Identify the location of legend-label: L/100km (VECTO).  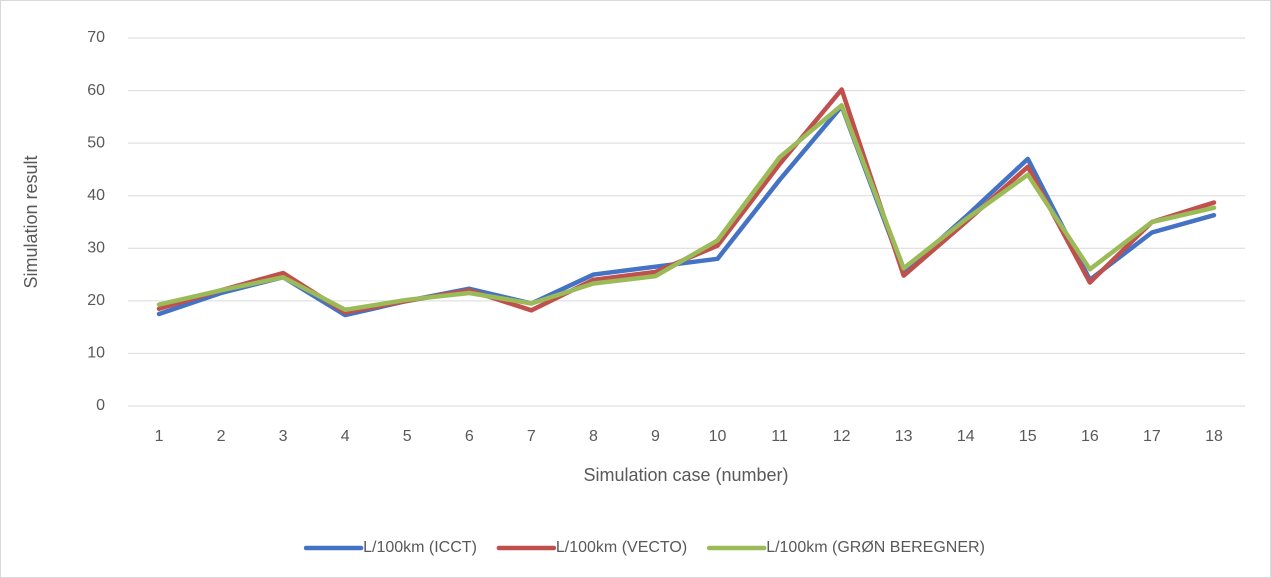
(621, 547).